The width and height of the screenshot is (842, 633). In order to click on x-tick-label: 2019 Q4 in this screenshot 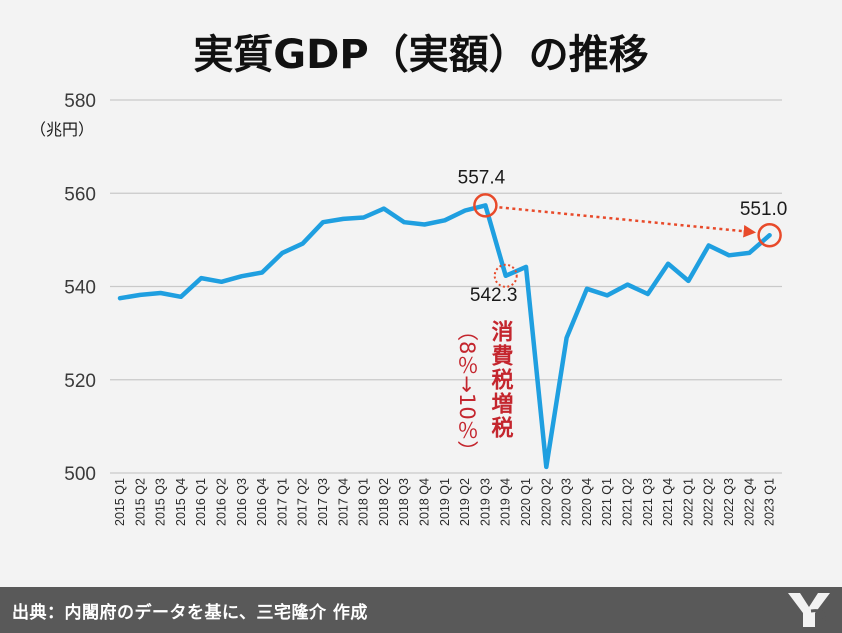, I will do `click(506, 502)`.